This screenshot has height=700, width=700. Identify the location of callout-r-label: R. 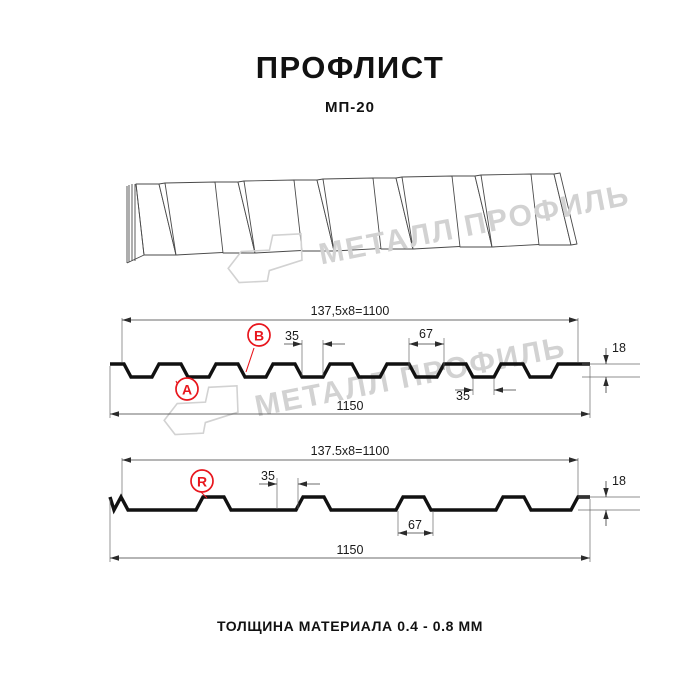
(202, 482).